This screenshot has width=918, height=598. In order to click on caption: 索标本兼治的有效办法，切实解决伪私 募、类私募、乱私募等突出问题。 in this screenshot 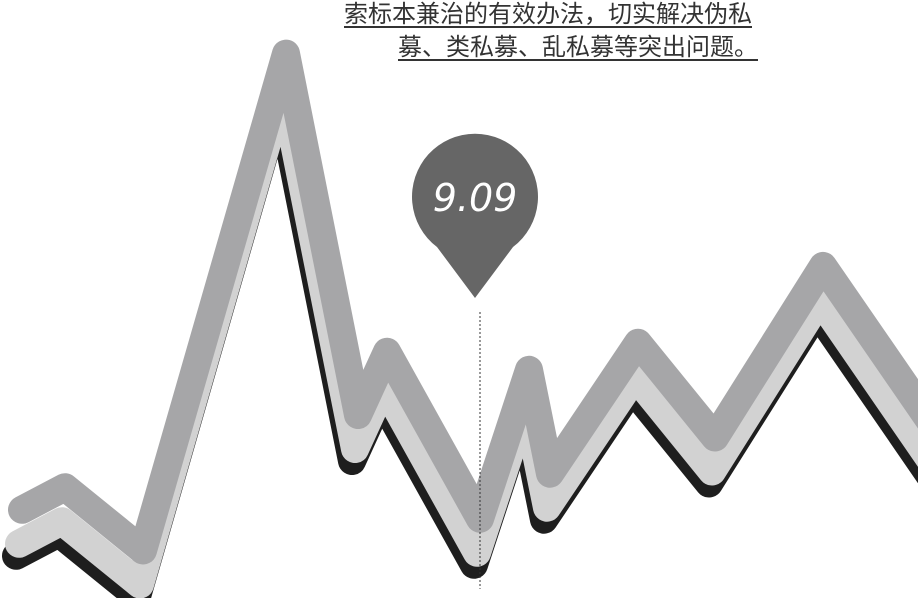, I will do `click(459, 35)`.